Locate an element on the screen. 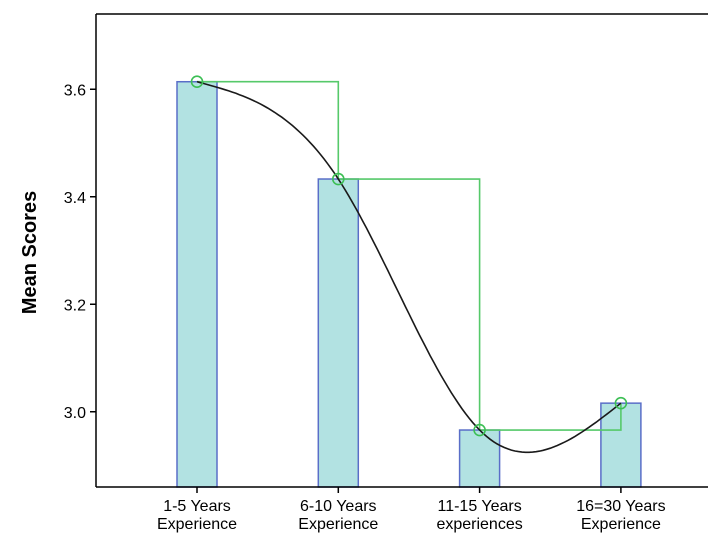 The image size is (709, 541). x-tick-label-1-0: 6-10 Years is located at coordinates (338, 506).